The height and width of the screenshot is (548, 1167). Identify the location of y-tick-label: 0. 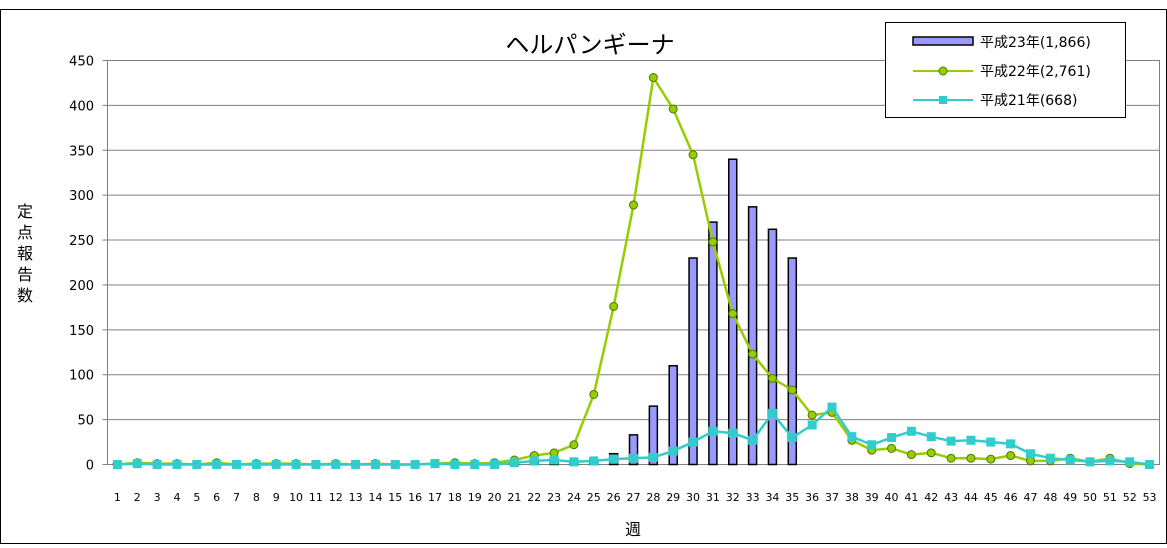
(90, 466).